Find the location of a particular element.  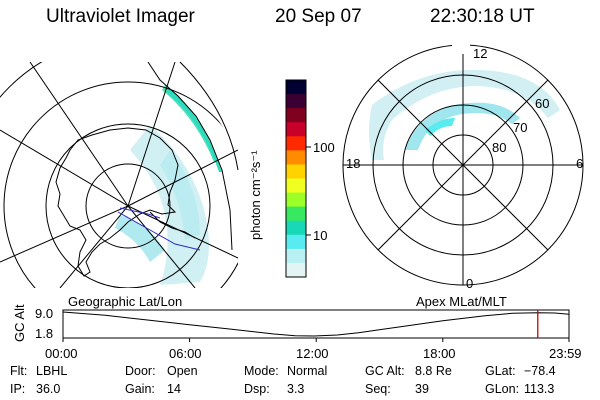

apex-aurora-emission is located at coordinates (464, 114).